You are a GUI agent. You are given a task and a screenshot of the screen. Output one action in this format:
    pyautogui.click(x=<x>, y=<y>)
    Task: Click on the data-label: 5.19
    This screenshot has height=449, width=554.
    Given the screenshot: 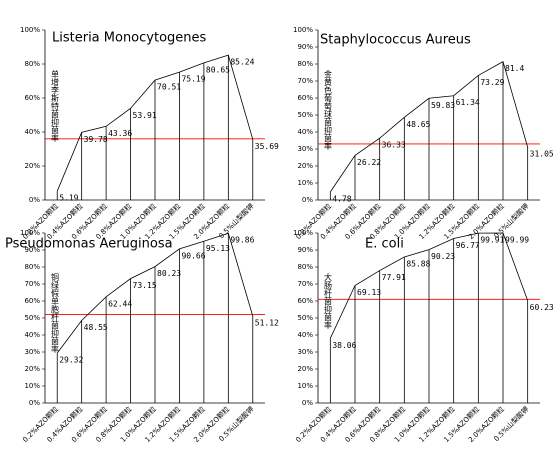 What is the action you would take?
    pyautogui.click(x=68, y=198)
    